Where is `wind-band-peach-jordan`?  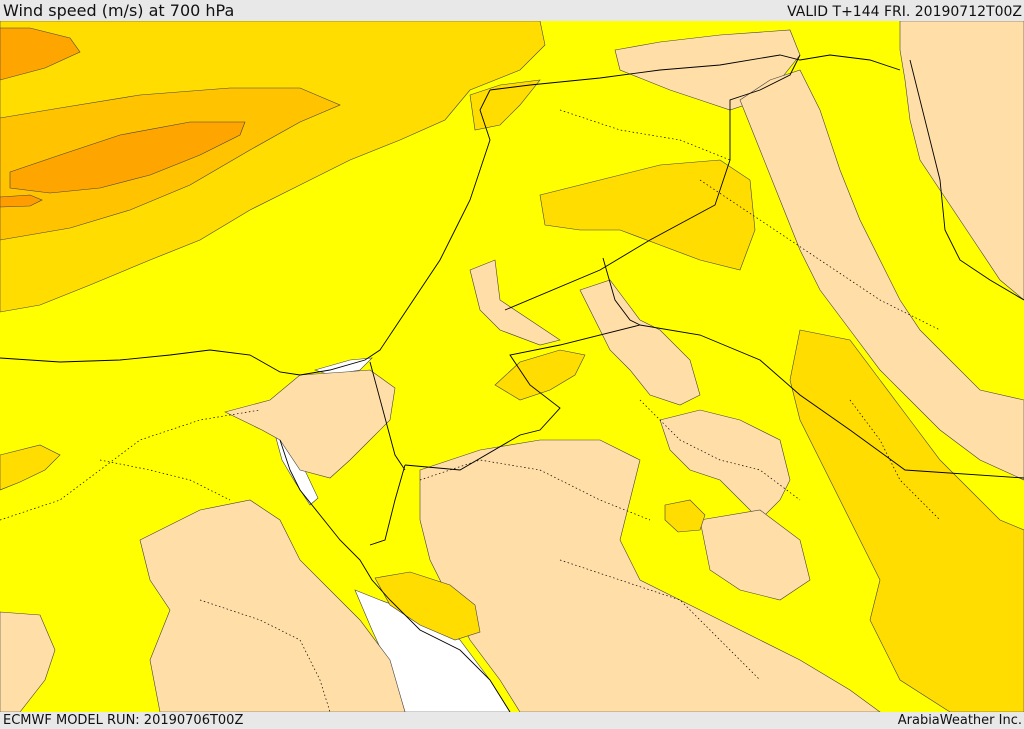 wind-band-peach-jordan is located at coordinates (515, 302).